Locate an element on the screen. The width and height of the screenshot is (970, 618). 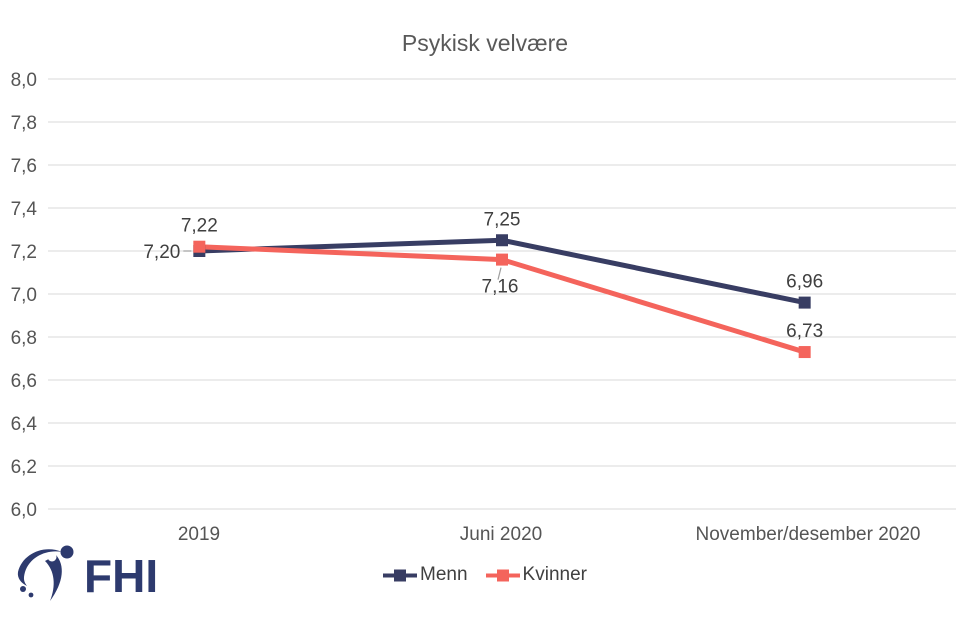
y-axis-tick-label: 6,6 is located at coordinates (24, 381).